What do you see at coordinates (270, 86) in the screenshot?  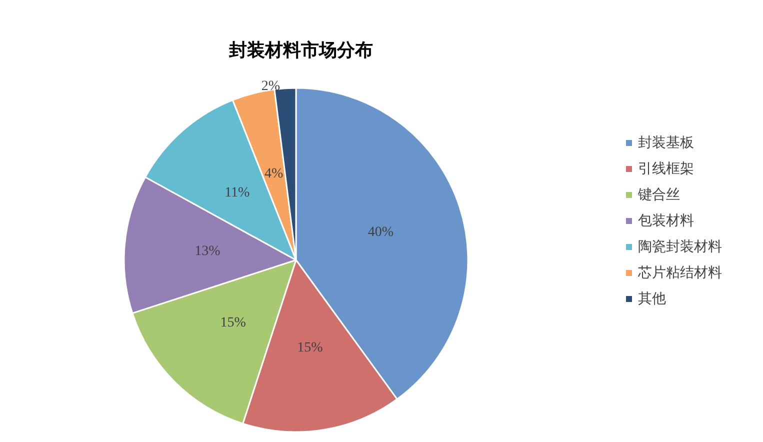 I see `data-label: 2%` at bounding box center [270, 86].